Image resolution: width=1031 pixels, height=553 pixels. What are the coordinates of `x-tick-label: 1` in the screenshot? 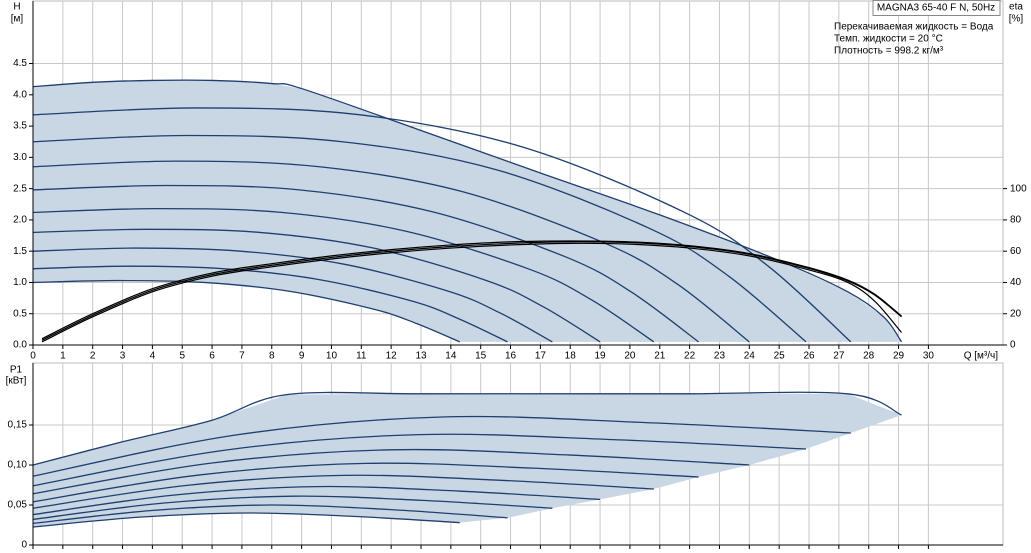 It's located at (63, 356).